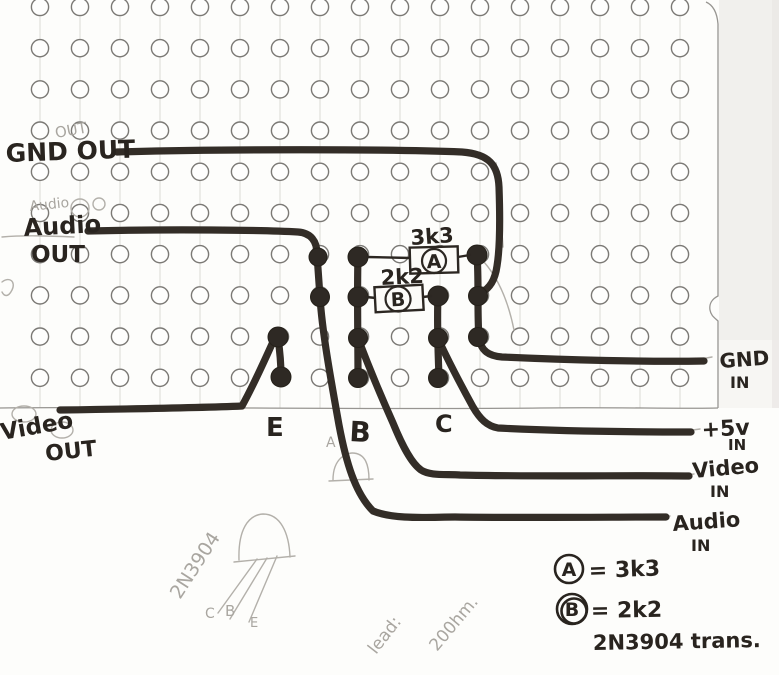  Describe the element at coordinates (574, 611) in the screenshot. I see `note-b-circle-inner` at that location.